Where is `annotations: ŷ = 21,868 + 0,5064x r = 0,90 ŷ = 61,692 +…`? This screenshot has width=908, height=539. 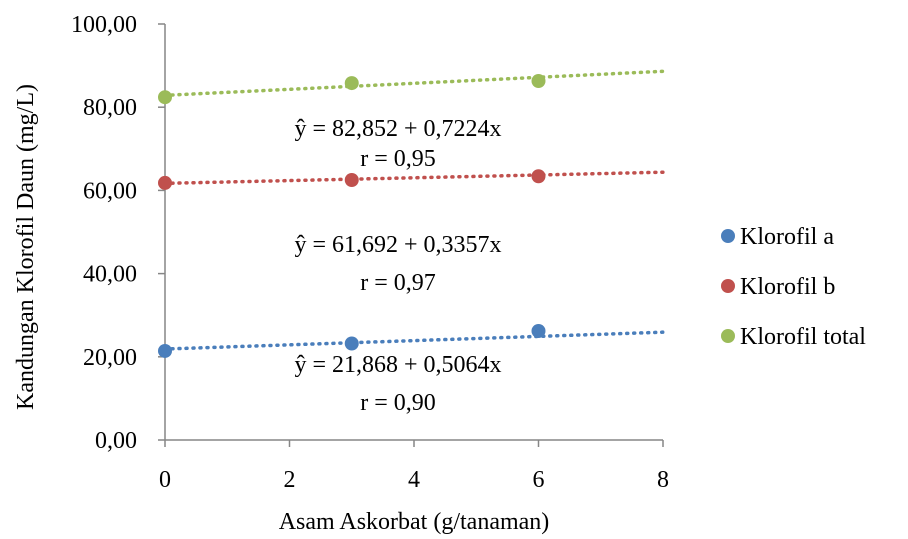 annotations: ŷ = 21,868 + 0,5064x r = 0,90 ŷ = 61,692 +… is located at coordinates (397, 266).